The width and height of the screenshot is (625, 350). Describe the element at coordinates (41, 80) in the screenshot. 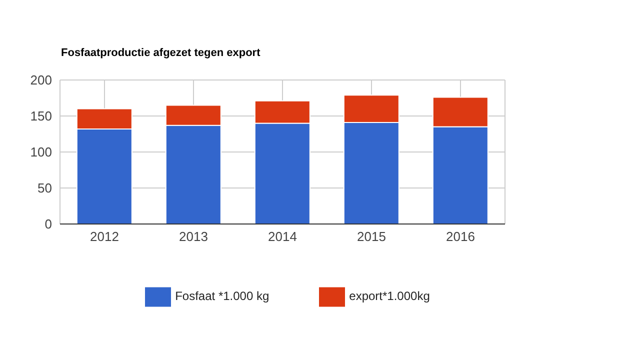

I see `y-tick-label: 200` at that location.